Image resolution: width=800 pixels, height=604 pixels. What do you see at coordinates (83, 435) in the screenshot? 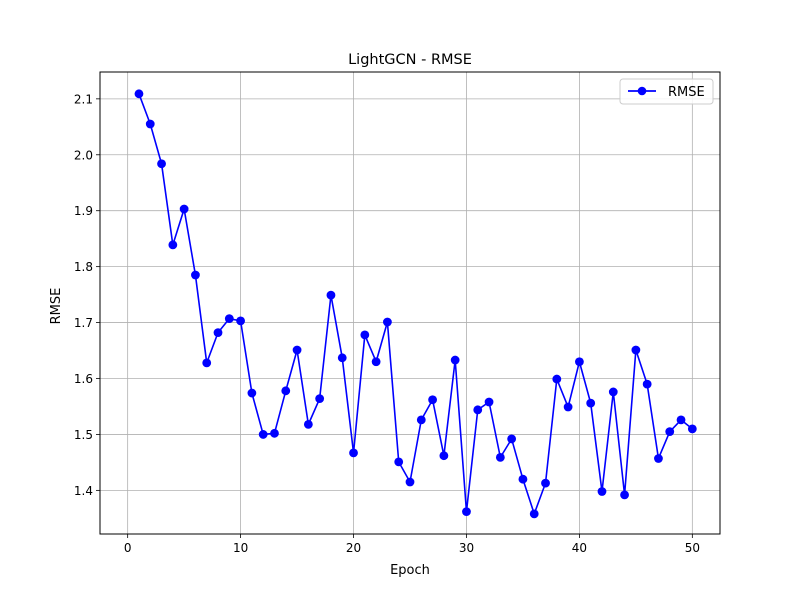
I see `y-tick-label: 1.5` at bounding box center [83, 435].